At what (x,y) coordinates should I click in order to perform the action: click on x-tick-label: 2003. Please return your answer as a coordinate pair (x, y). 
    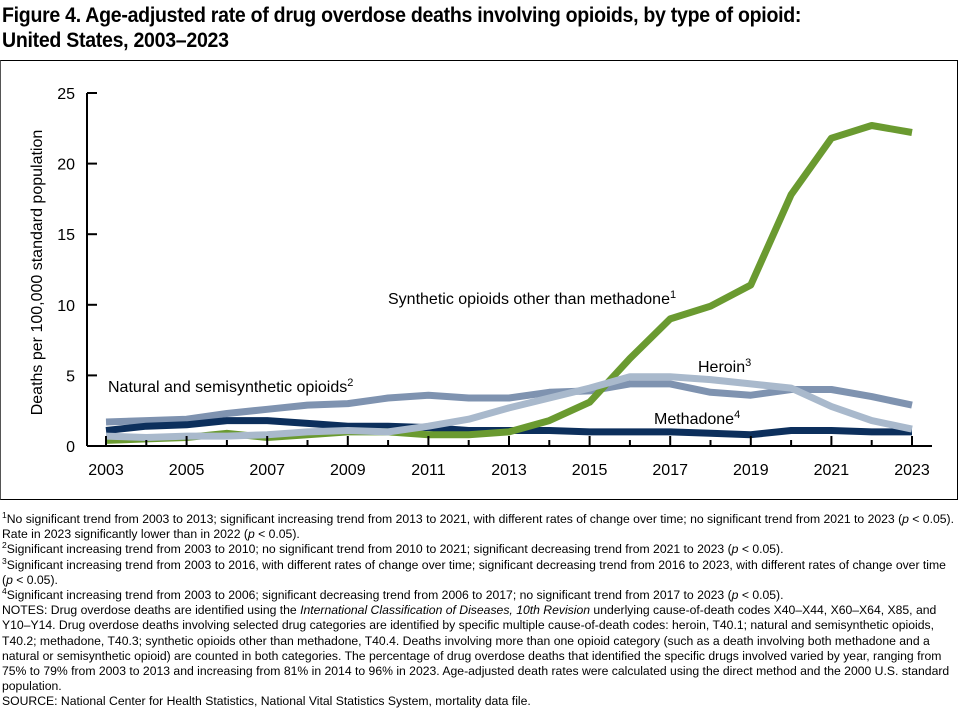
    Looking at the image, I should click on (106, 470).